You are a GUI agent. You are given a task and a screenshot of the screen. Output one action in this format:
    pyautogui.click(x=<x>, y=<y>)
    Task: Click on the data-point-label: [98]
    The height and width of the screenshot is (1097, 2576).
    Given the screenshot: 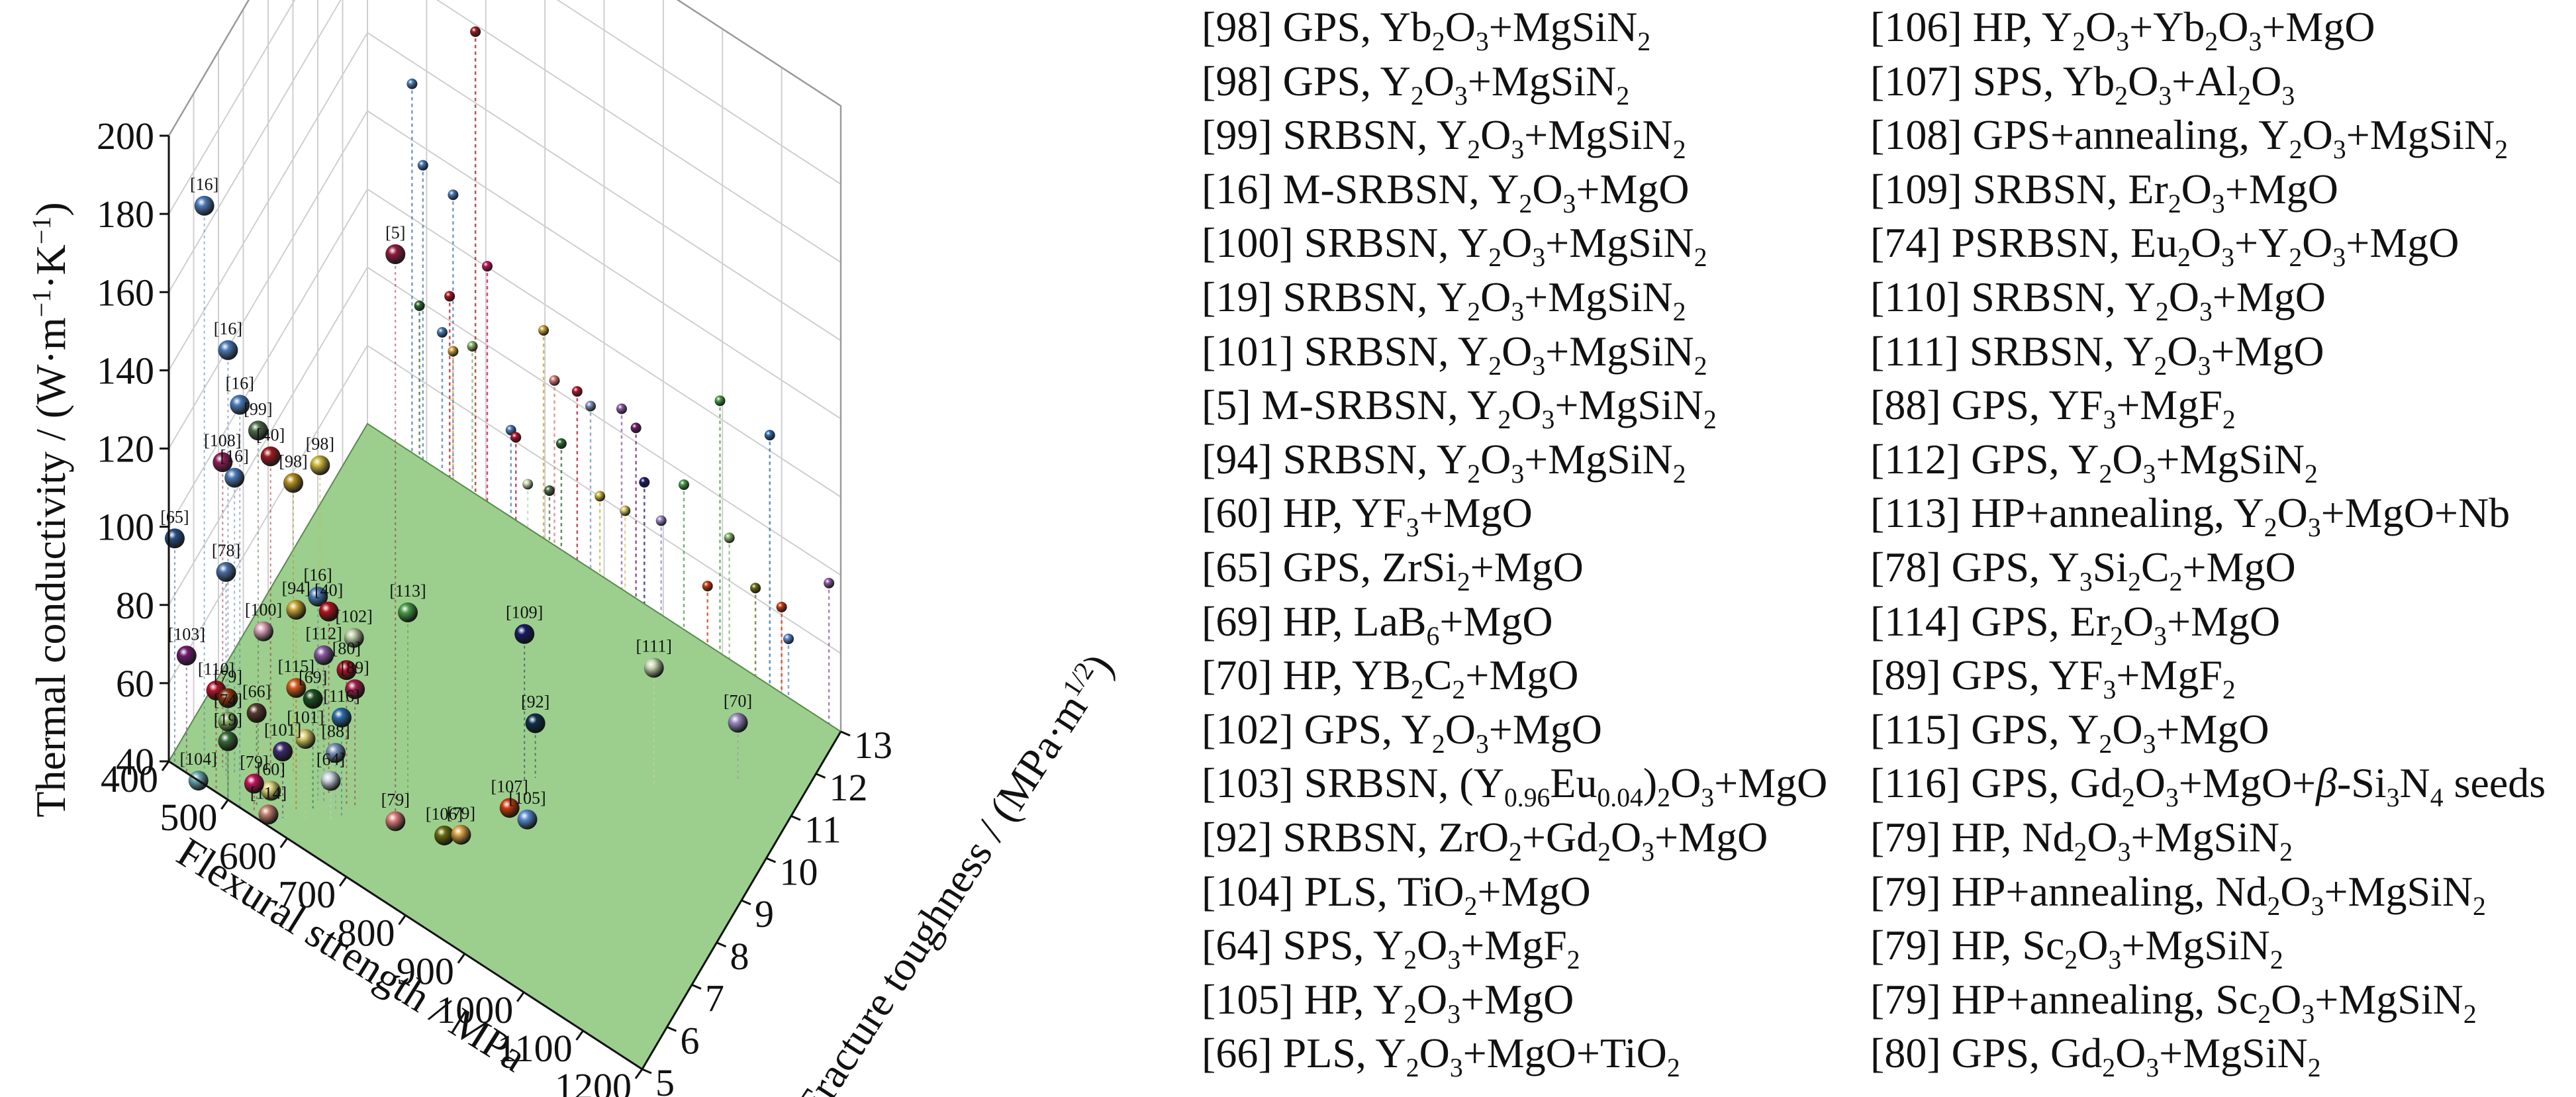 What is the action you would take?
    pyautogui.click(x=320, y=444)
    